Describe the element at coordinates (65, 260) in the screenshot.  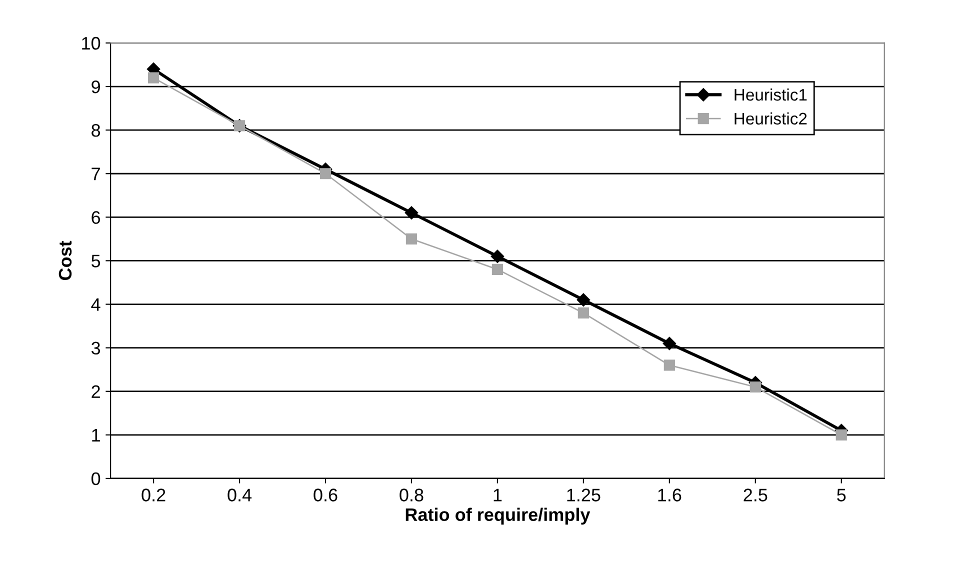
I see `y-axis-title: Cost` at that location.